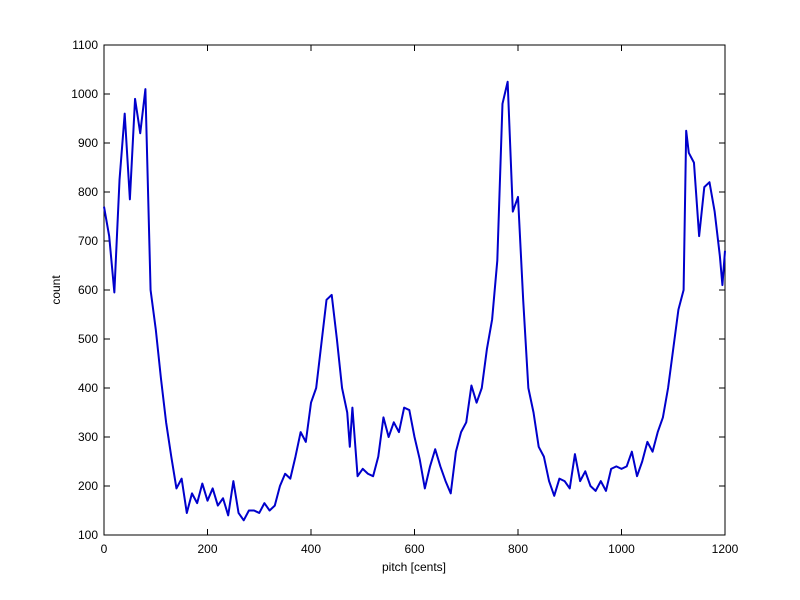 The image size is (800, 600). Describe the element at coordinates (414, 567) in the screenshot. I see `x-axis-label: pitch [cents]` at that location.